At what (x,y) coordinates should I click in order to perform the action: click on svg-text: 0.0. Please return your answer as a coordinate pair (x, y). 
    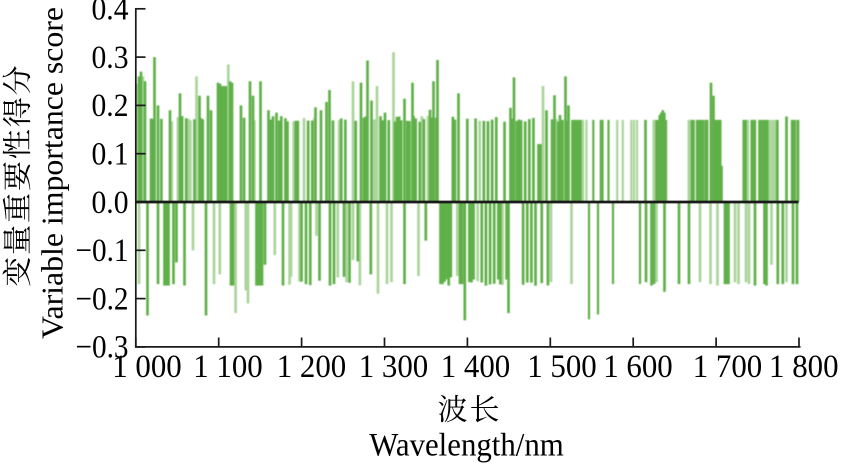
    Looking at the image, I should click on (110, 203).